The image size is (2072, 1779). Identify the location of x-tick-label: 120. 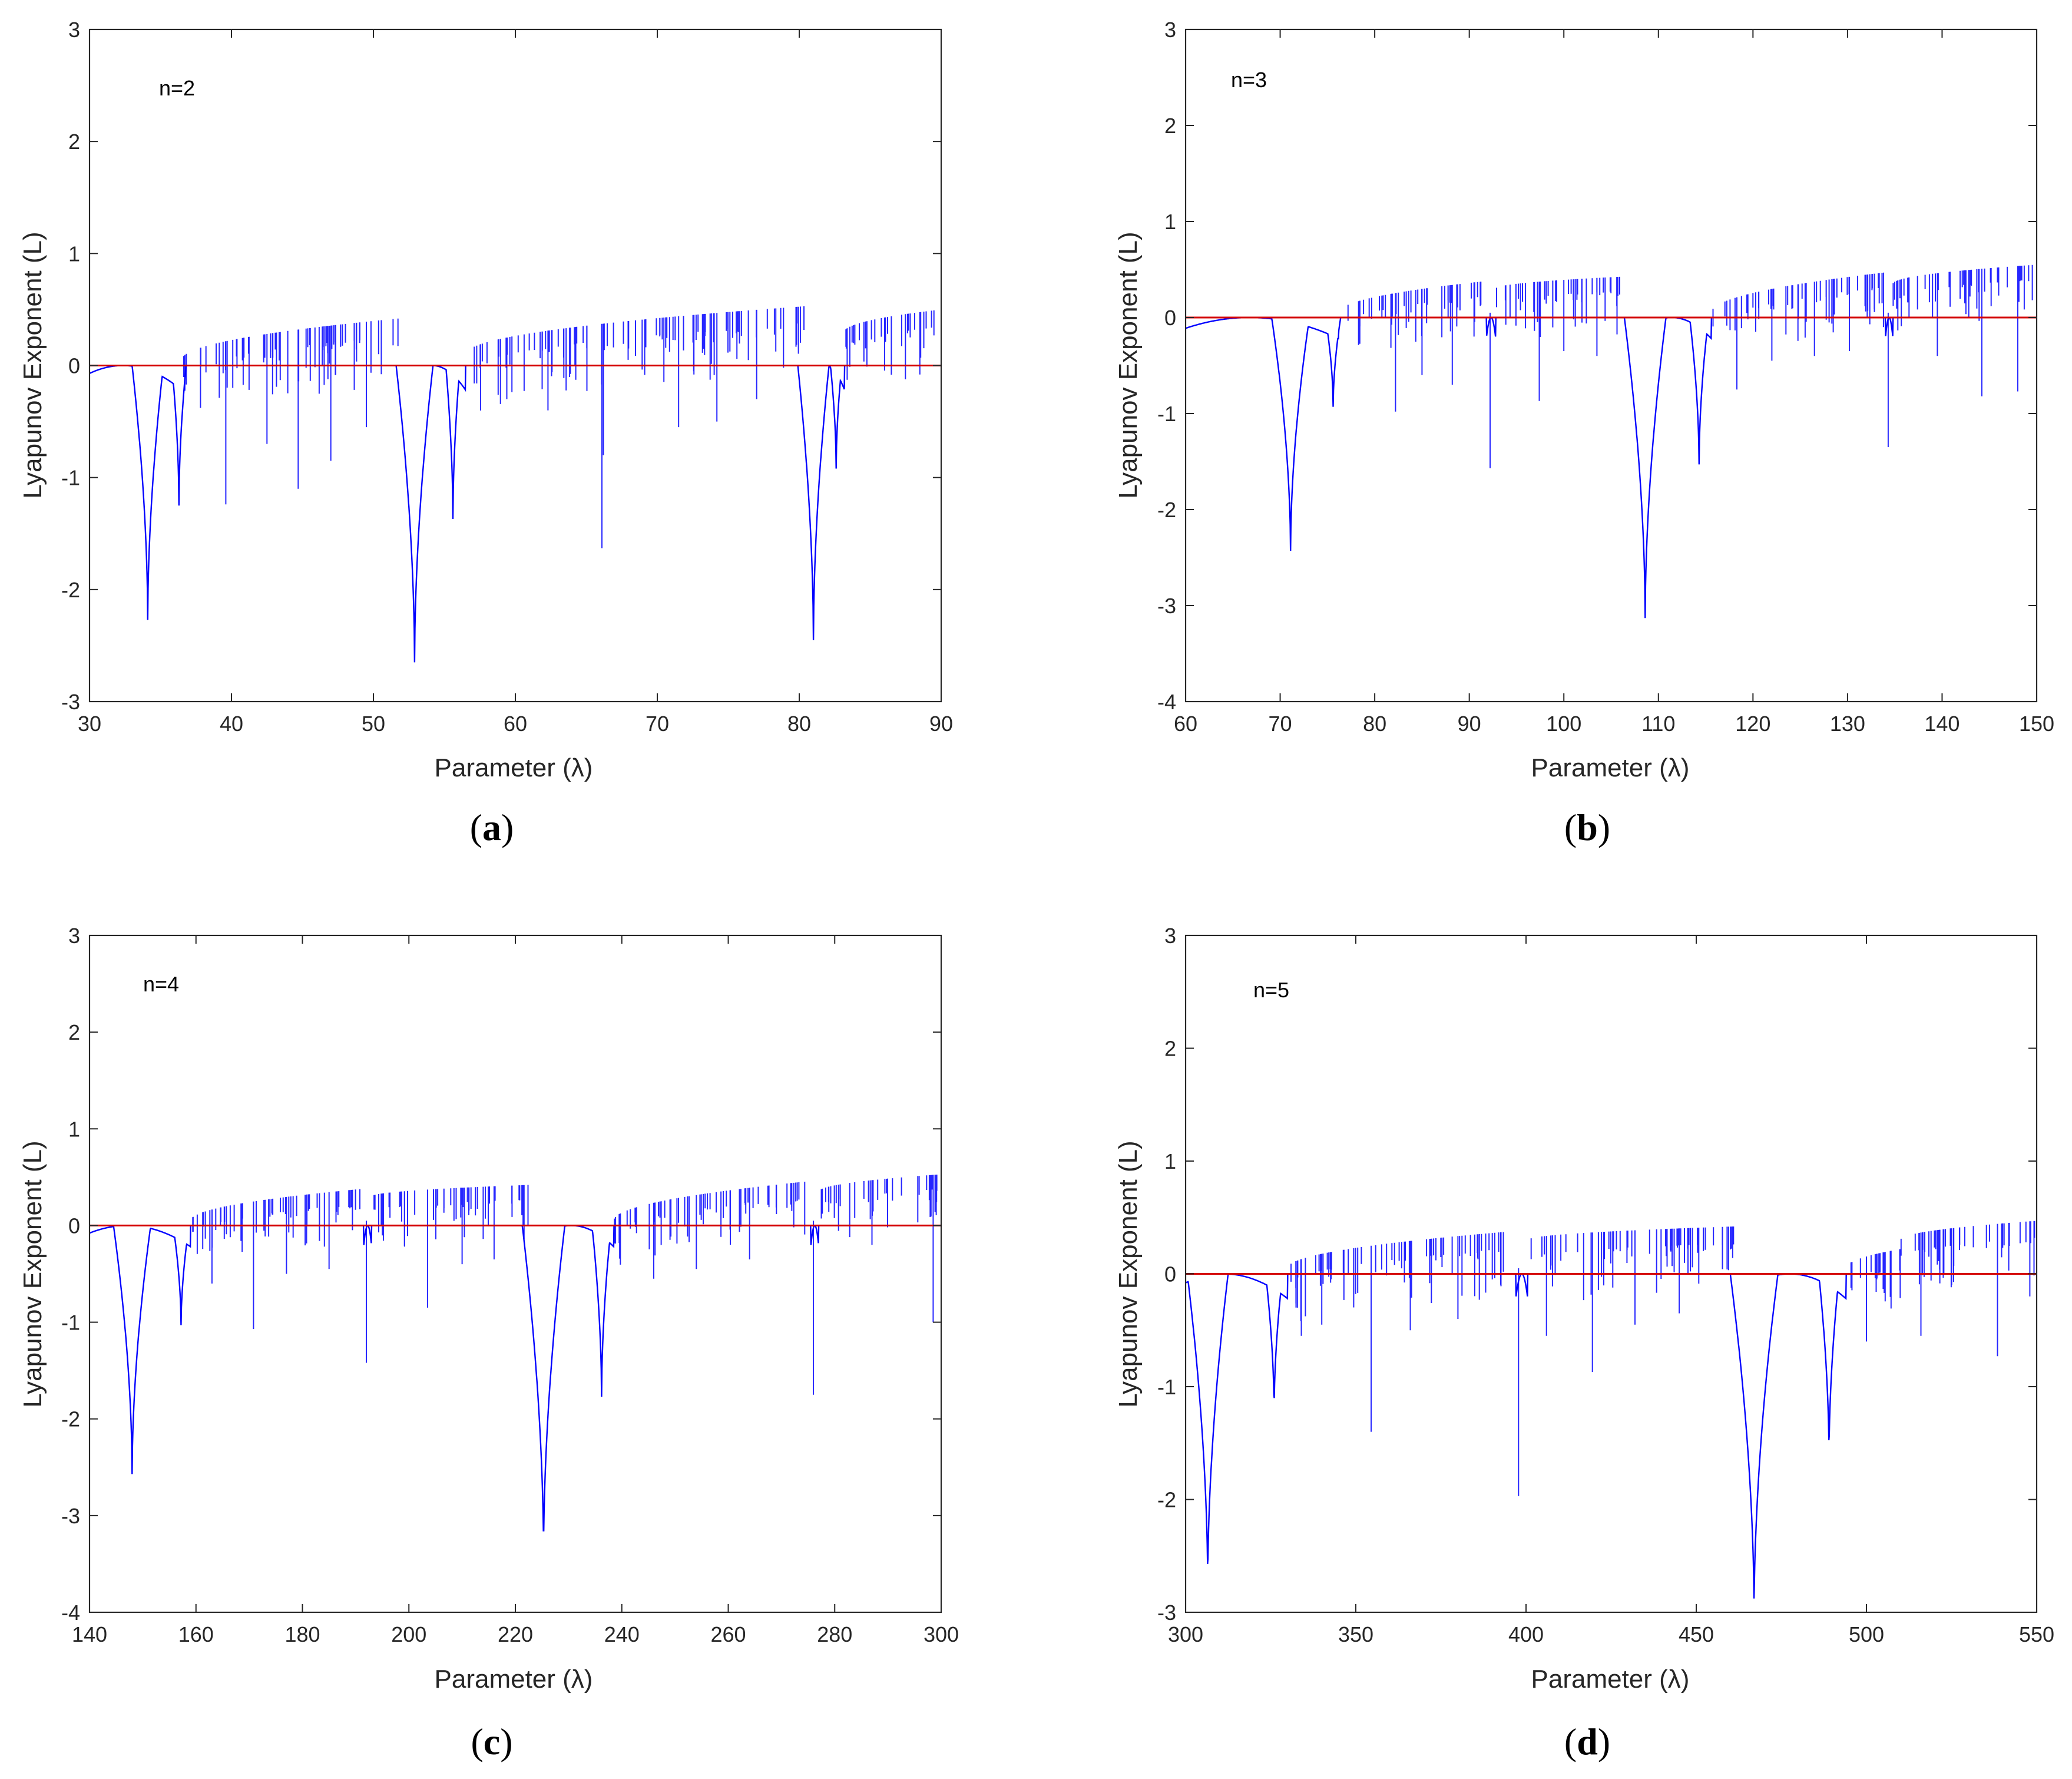
(1752, 724).